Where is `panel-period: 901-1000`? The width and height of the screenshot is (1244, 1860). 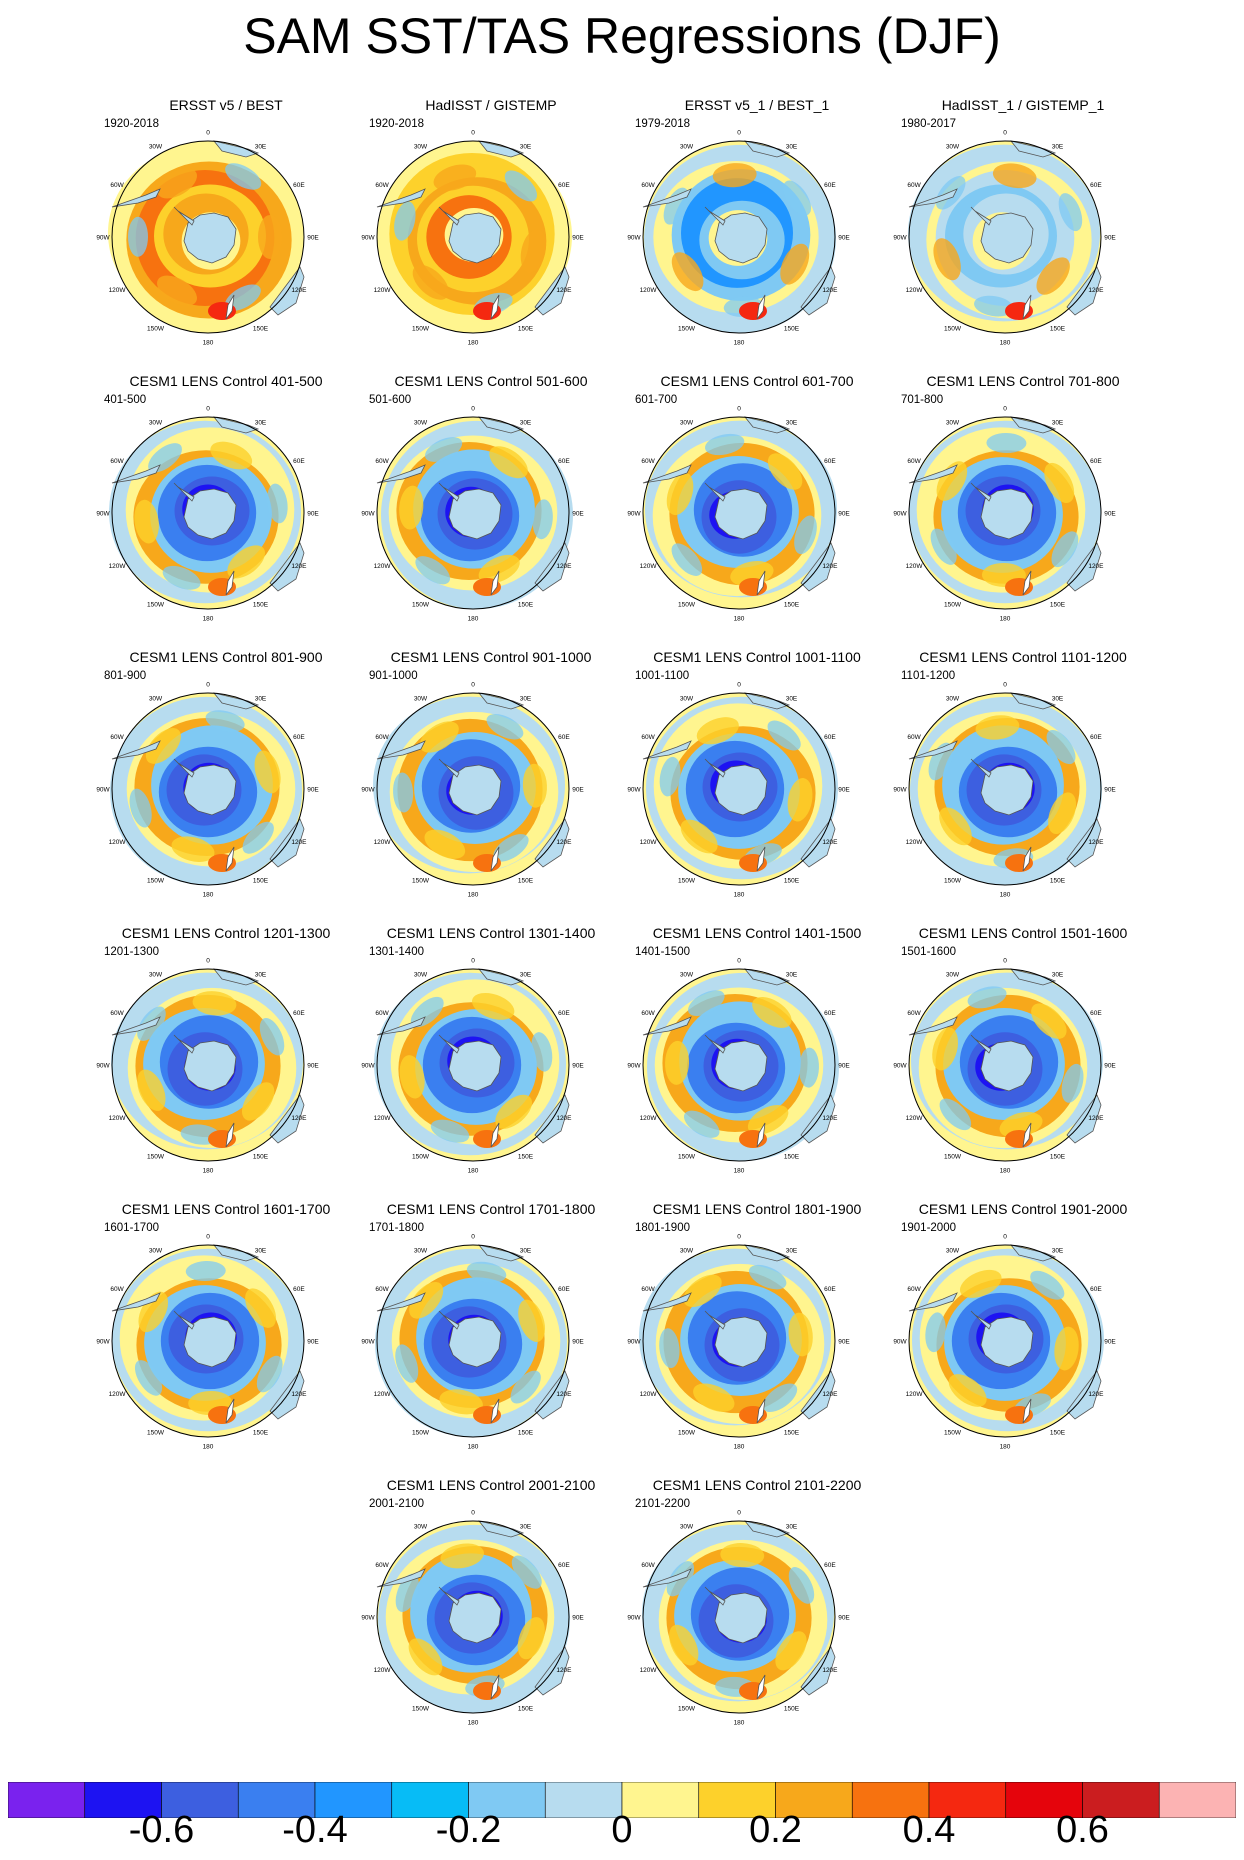
panel-period: 901-1000 is located at coordinates (393, 676).